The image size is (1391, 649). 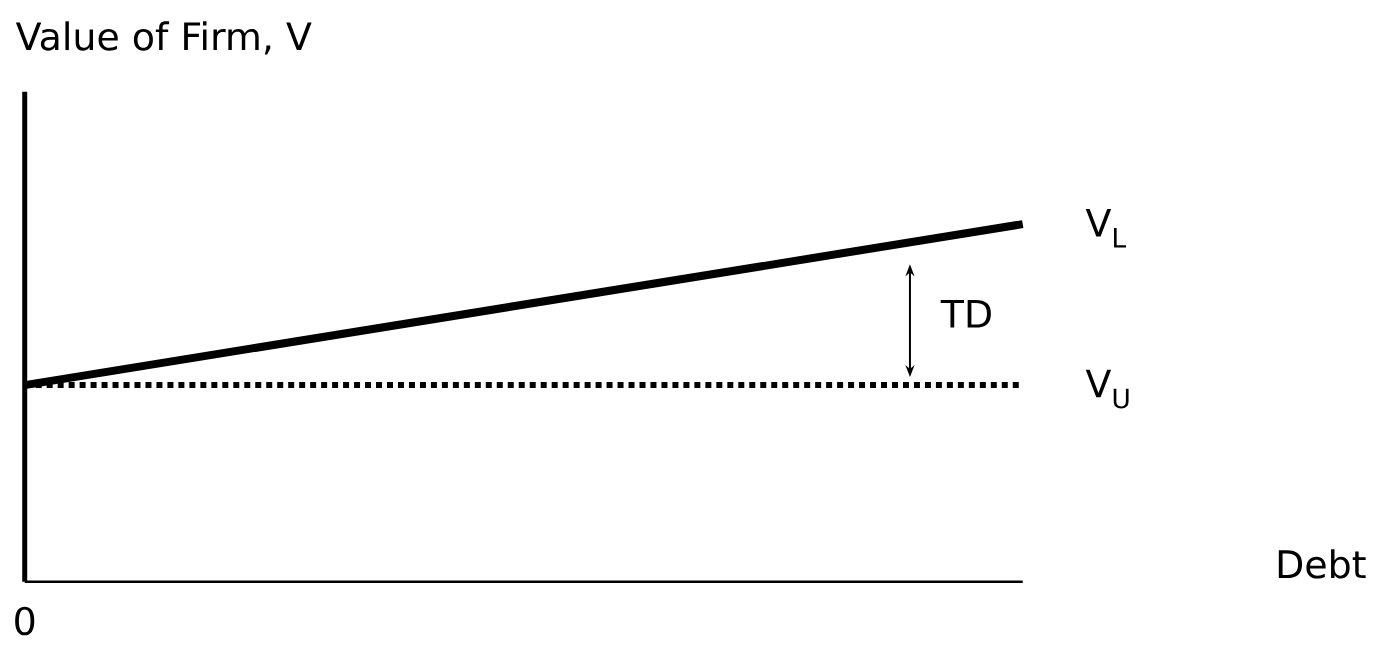 I want to click on annotation: TD, so click(x=965, y=314).